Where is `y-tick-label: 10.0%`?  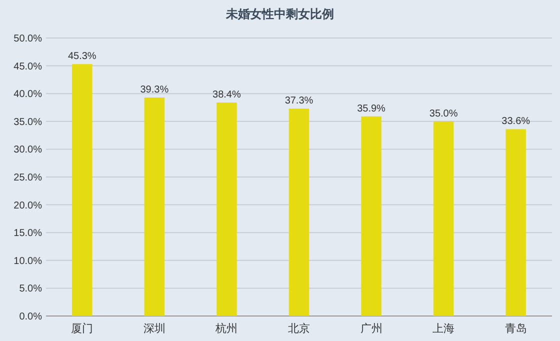 y-tick-label: 10.0% is located at coordinates (28, 261).